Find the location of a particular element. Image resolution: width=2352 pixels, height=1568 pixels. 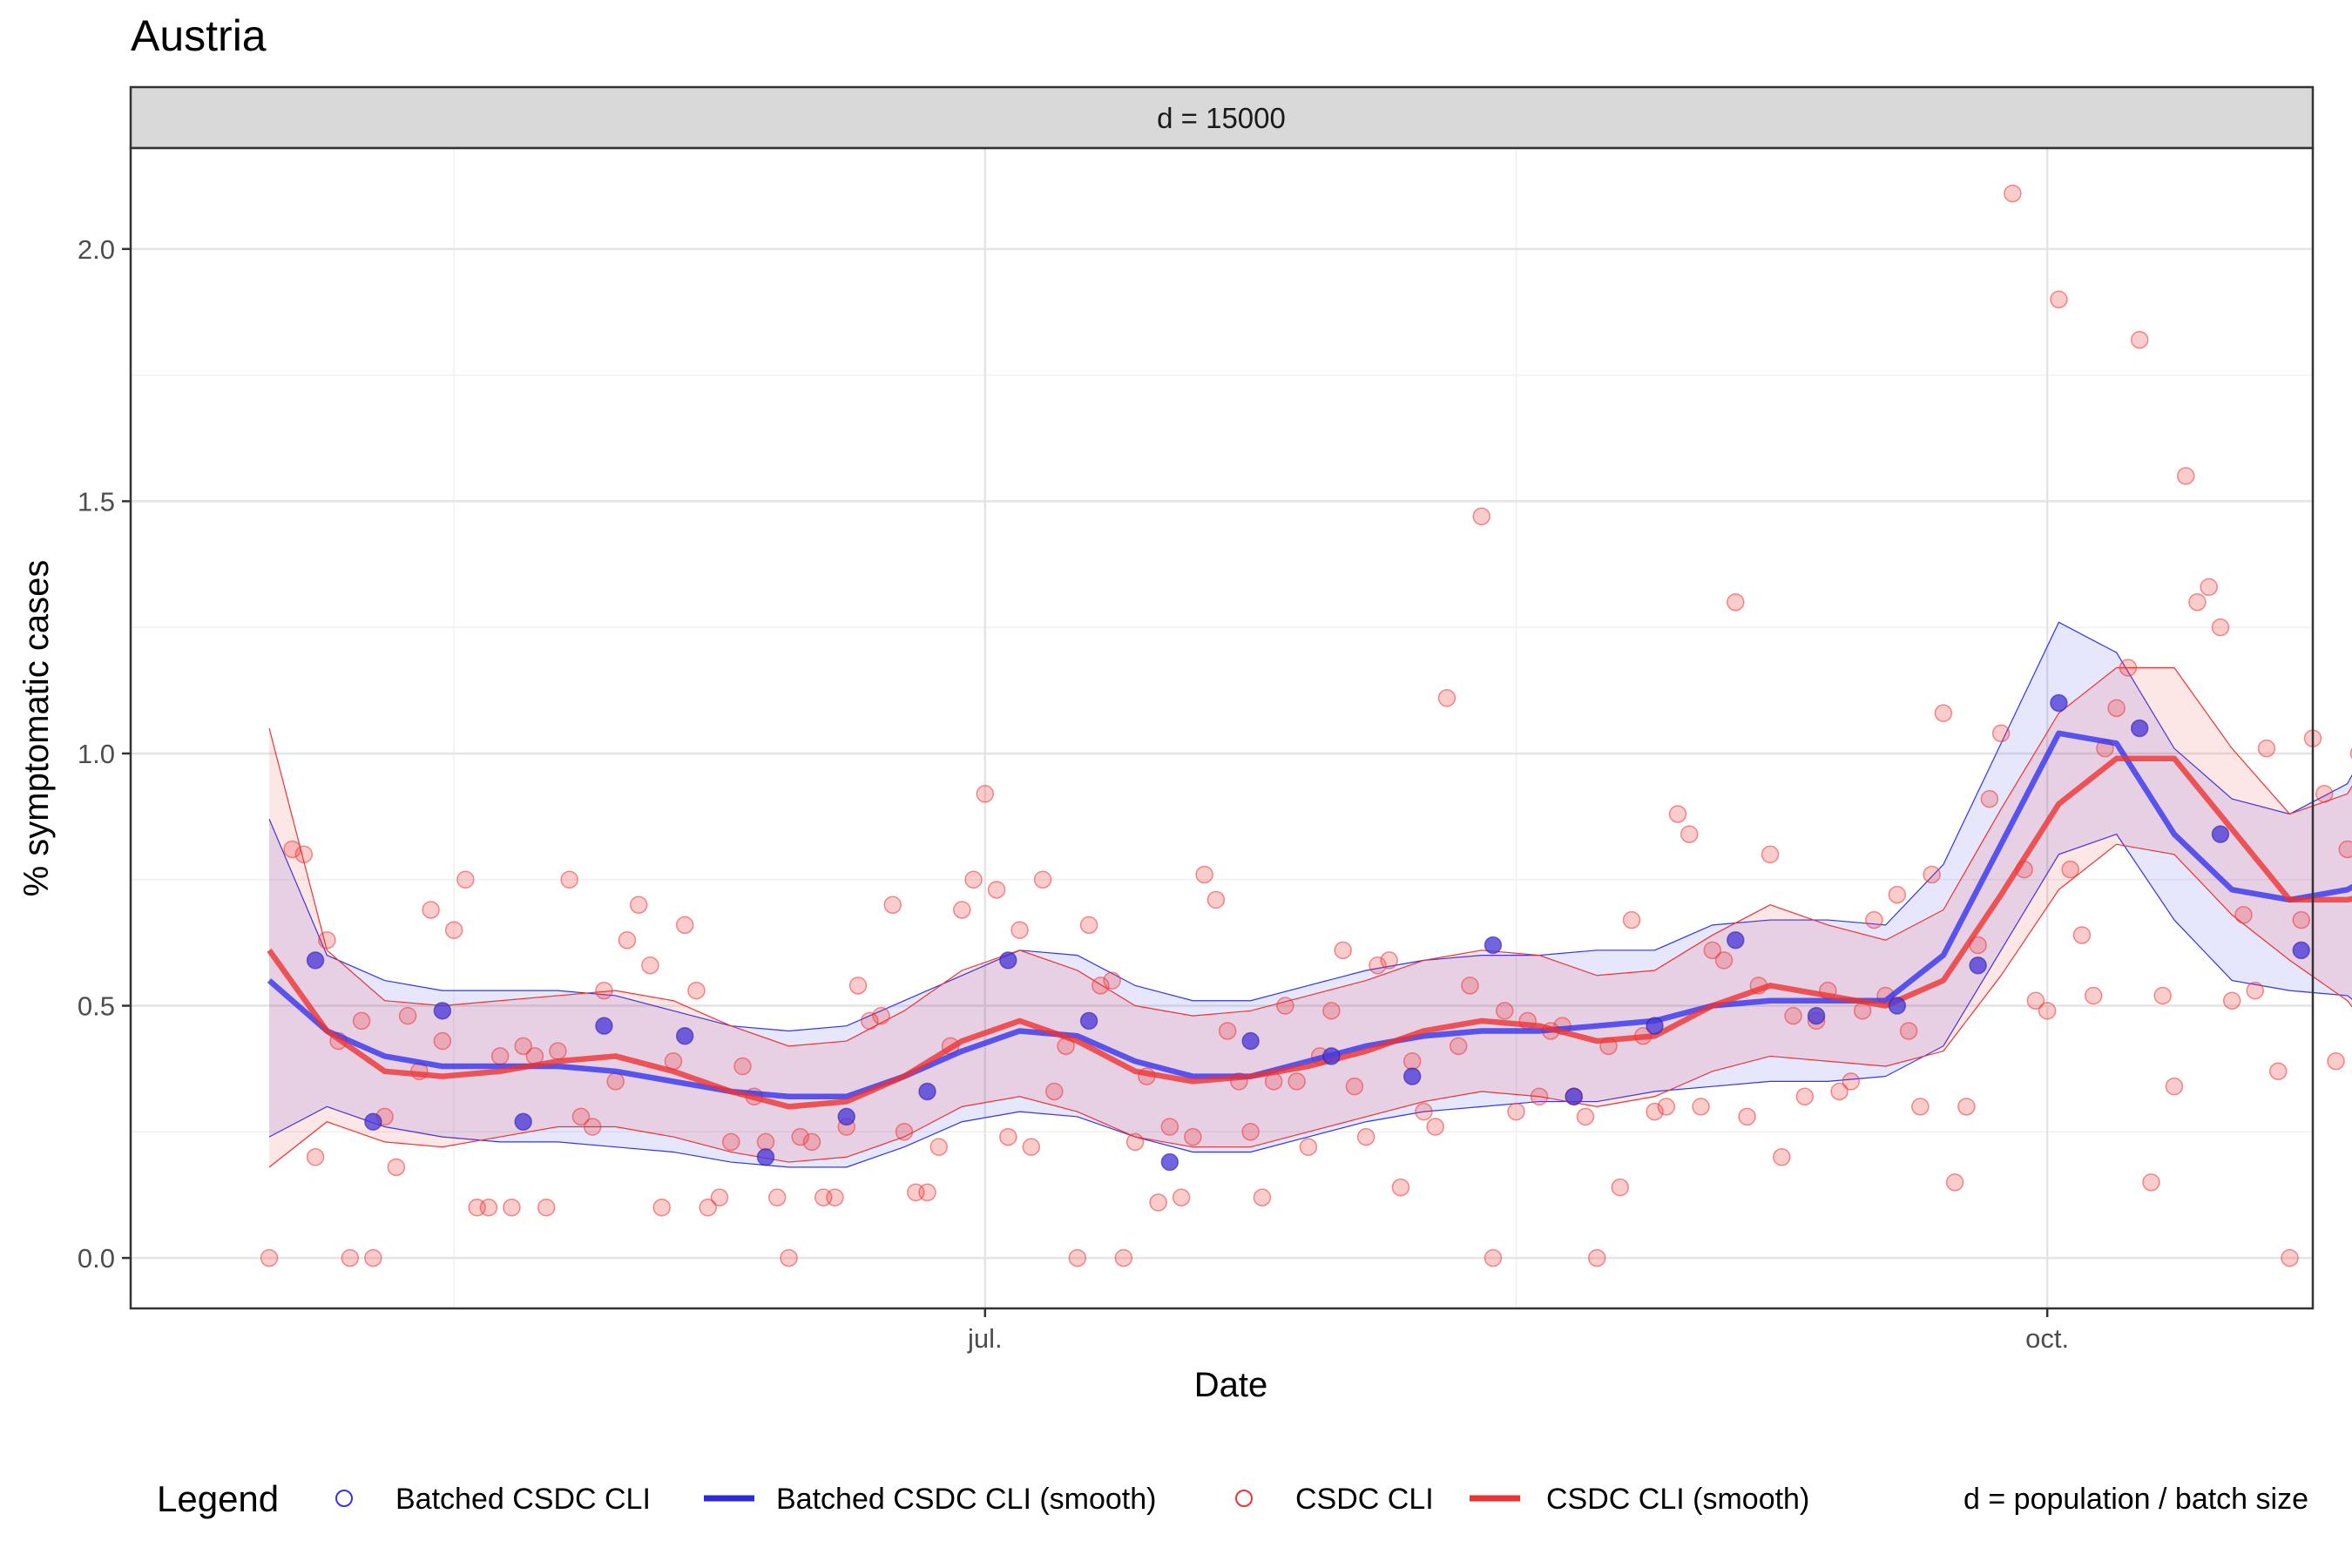

y-tick-label: 2.0 is located at coordinates (96, 250).